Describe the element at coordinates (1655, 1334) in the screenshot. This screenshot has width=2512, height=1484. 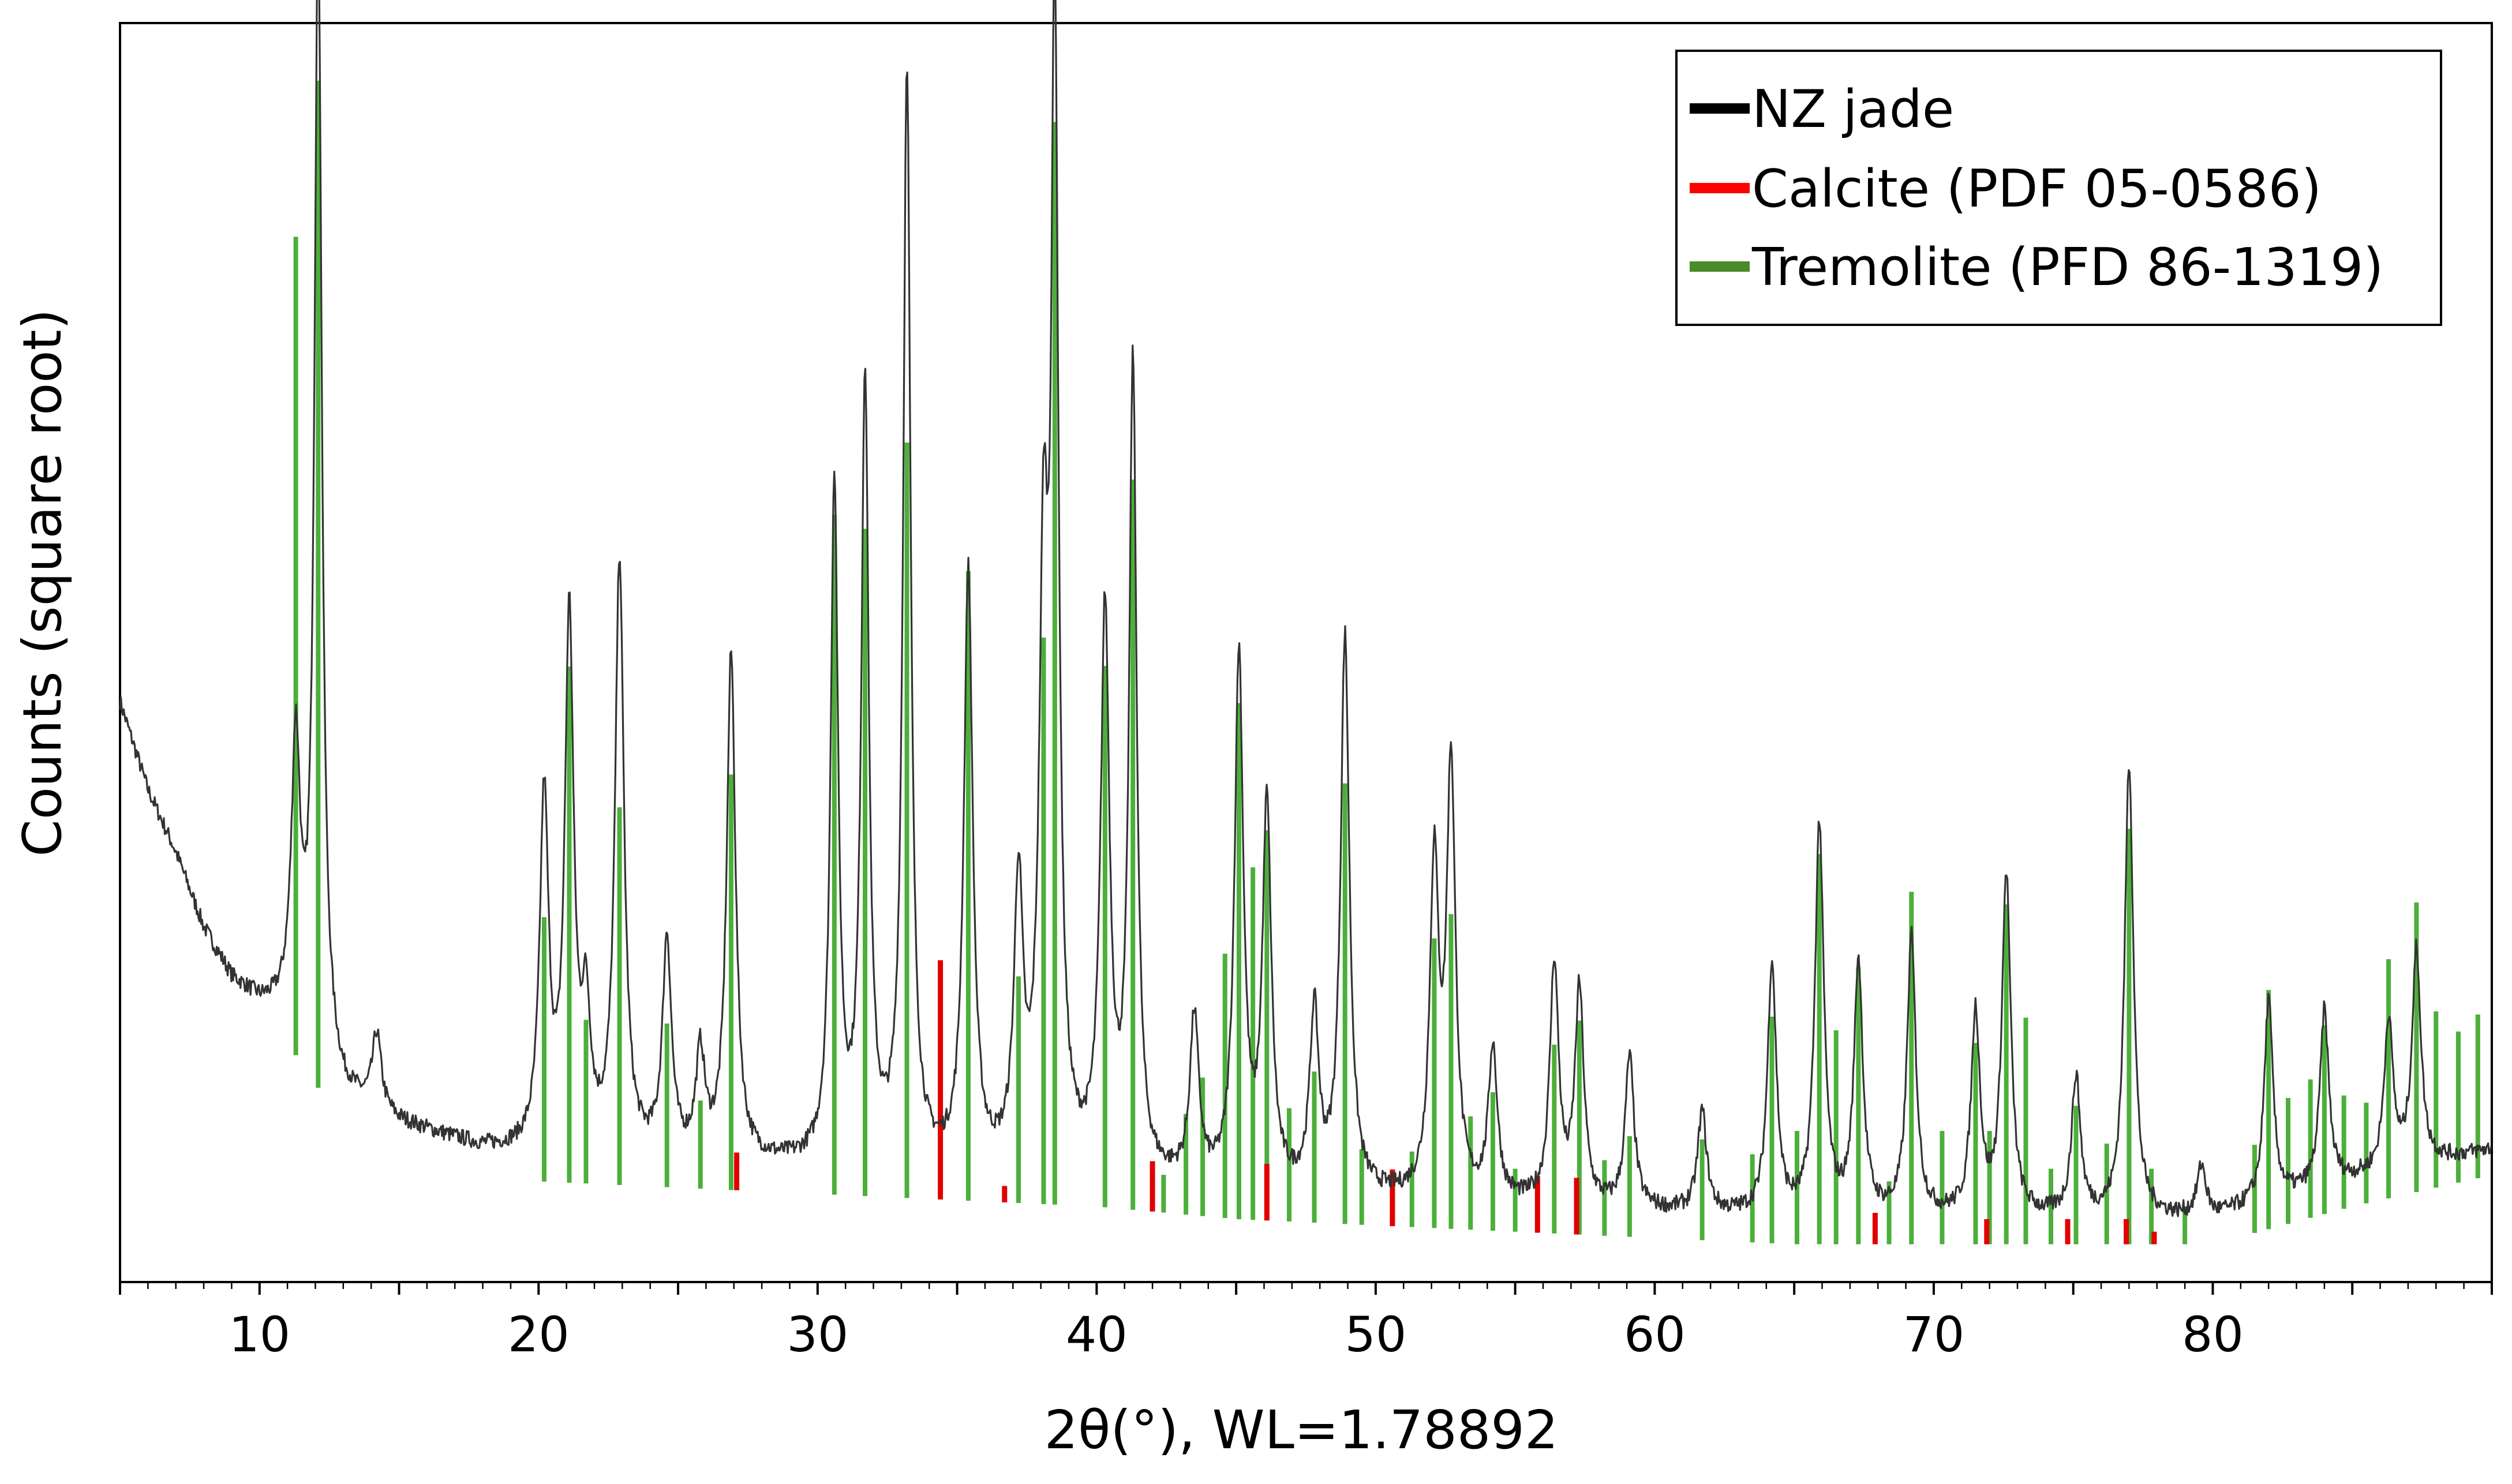
I see `x-tick-label: 60` at that location.